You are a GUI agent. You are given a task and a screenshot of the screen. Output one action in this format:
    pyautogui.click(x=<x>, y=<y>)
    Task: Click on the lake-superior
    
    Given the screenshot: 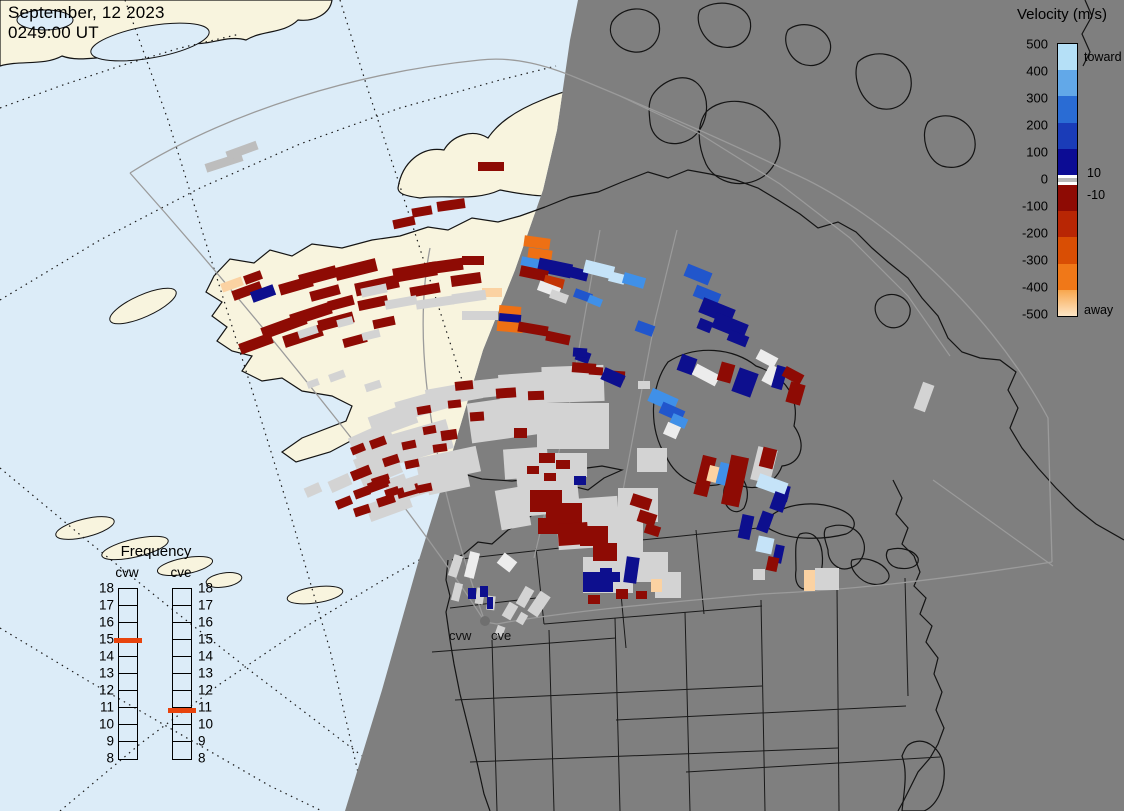 What is the action you would take?
    pyautogui.click(x=809, y=521)
    